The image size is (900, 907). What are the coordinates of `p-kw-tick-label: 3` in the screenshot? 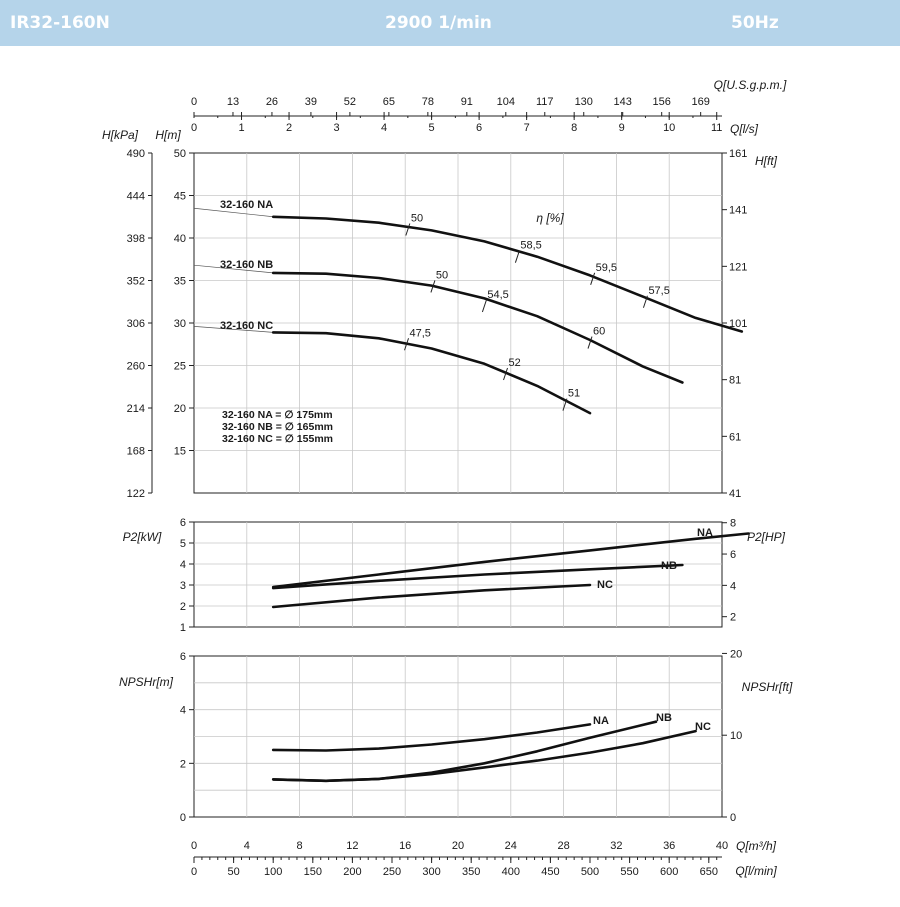 It's located at (183, 586).